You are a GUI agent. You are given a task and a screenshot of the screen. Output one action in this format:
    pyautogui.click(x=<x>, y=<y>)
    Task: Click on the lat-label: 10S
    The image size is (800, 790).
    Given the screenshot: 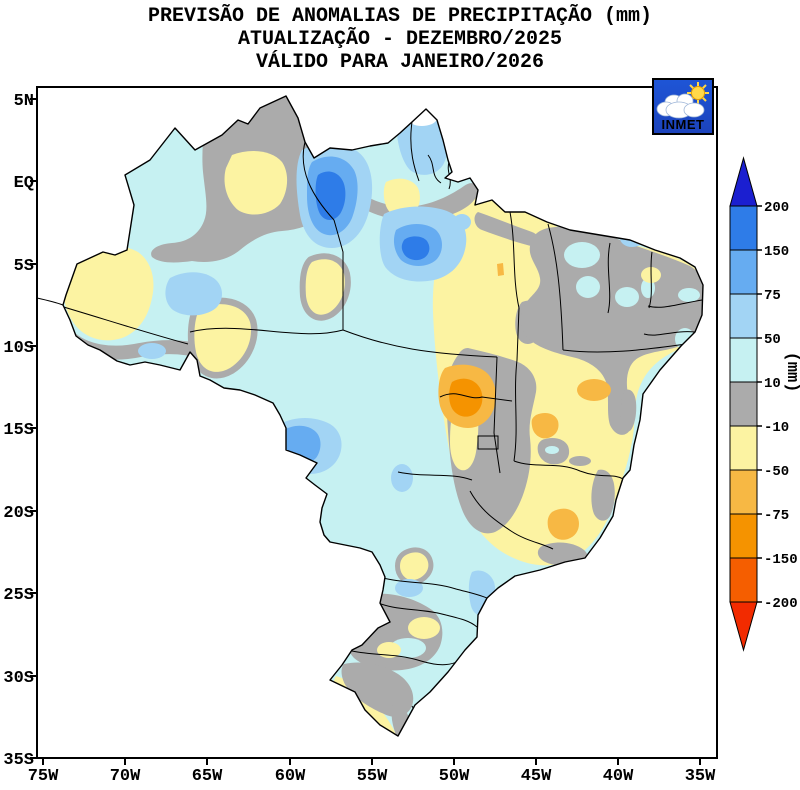 What is the action you would take?
    pyautogui.click(x=18, y=348)
    